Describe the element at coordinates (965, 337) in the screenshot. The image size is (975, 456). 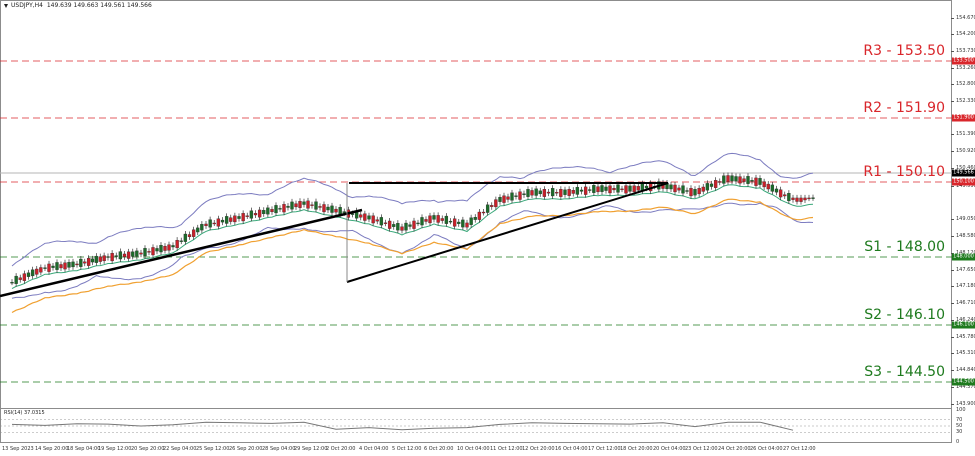
I see `price-axis-label: 145.780` at that location.